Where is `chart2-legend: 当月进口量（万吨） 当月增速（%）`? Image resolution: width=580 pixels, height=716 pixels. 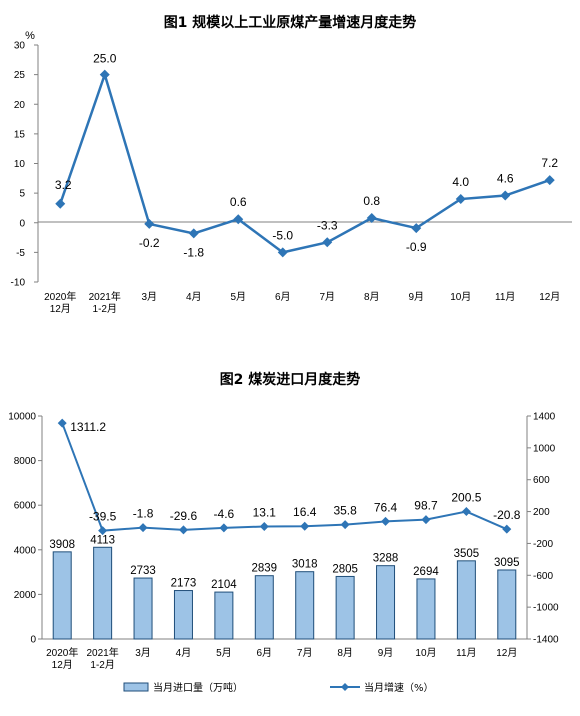
chart2-legend: 当月进口量（万吨） 当月增速（%） is located at coordinates (278, 687).